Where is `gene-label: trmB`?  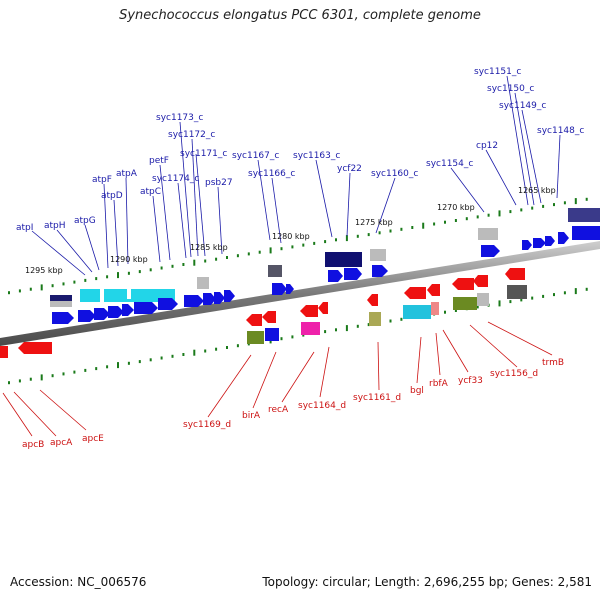 gene-label: trmB is located at coordinates (553, 363).